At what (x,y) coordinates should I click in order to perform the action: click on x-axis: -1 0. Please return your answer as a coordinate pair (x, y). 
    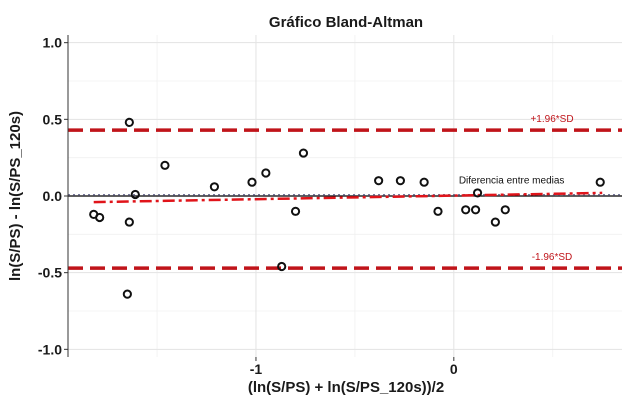
    Looking at the image, I should click on (354, 367).